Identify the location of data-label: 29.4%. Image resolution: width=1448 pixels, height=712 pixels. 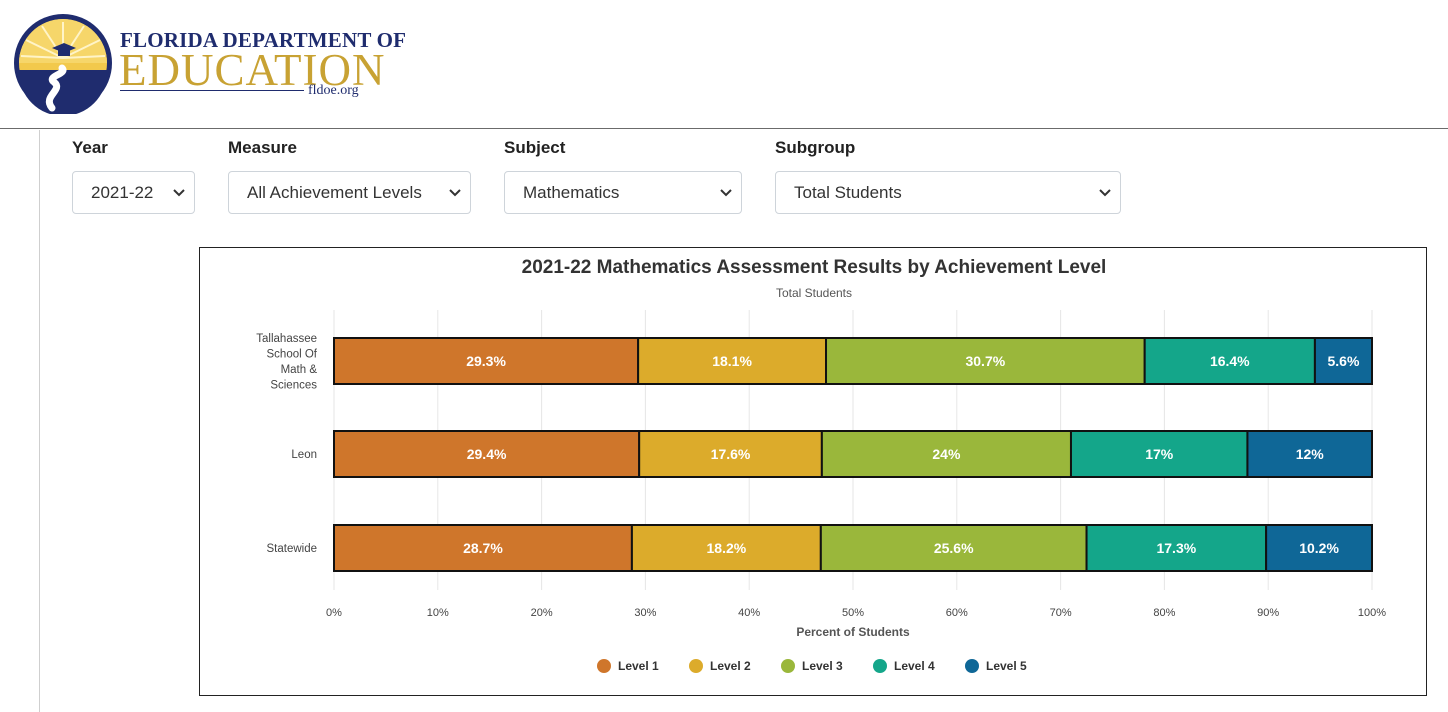
(487, 454).